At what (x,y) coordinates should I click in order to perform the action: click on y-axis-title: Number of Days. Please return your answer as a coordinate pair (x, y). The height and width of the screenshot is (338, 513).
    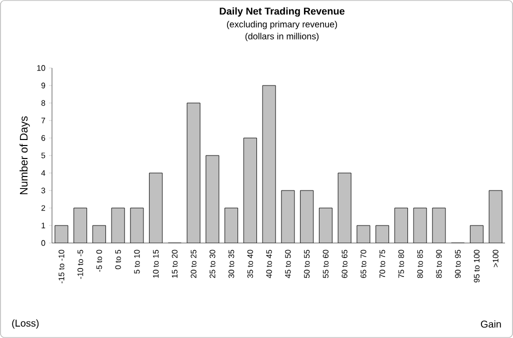
    Looking at the image, I should click on (25, 155).